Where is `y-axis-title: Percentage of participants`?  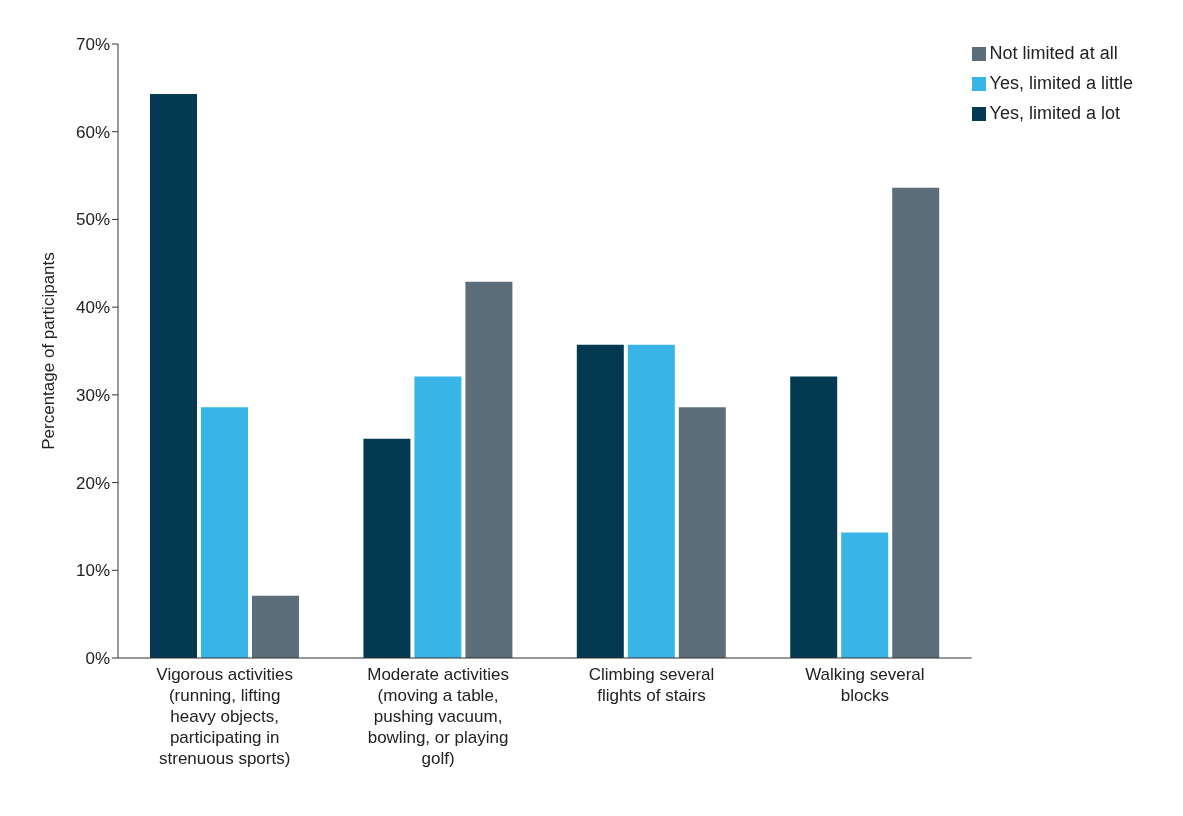 y-axis-title: Percentage of participants is located at coordinates (49, 351).